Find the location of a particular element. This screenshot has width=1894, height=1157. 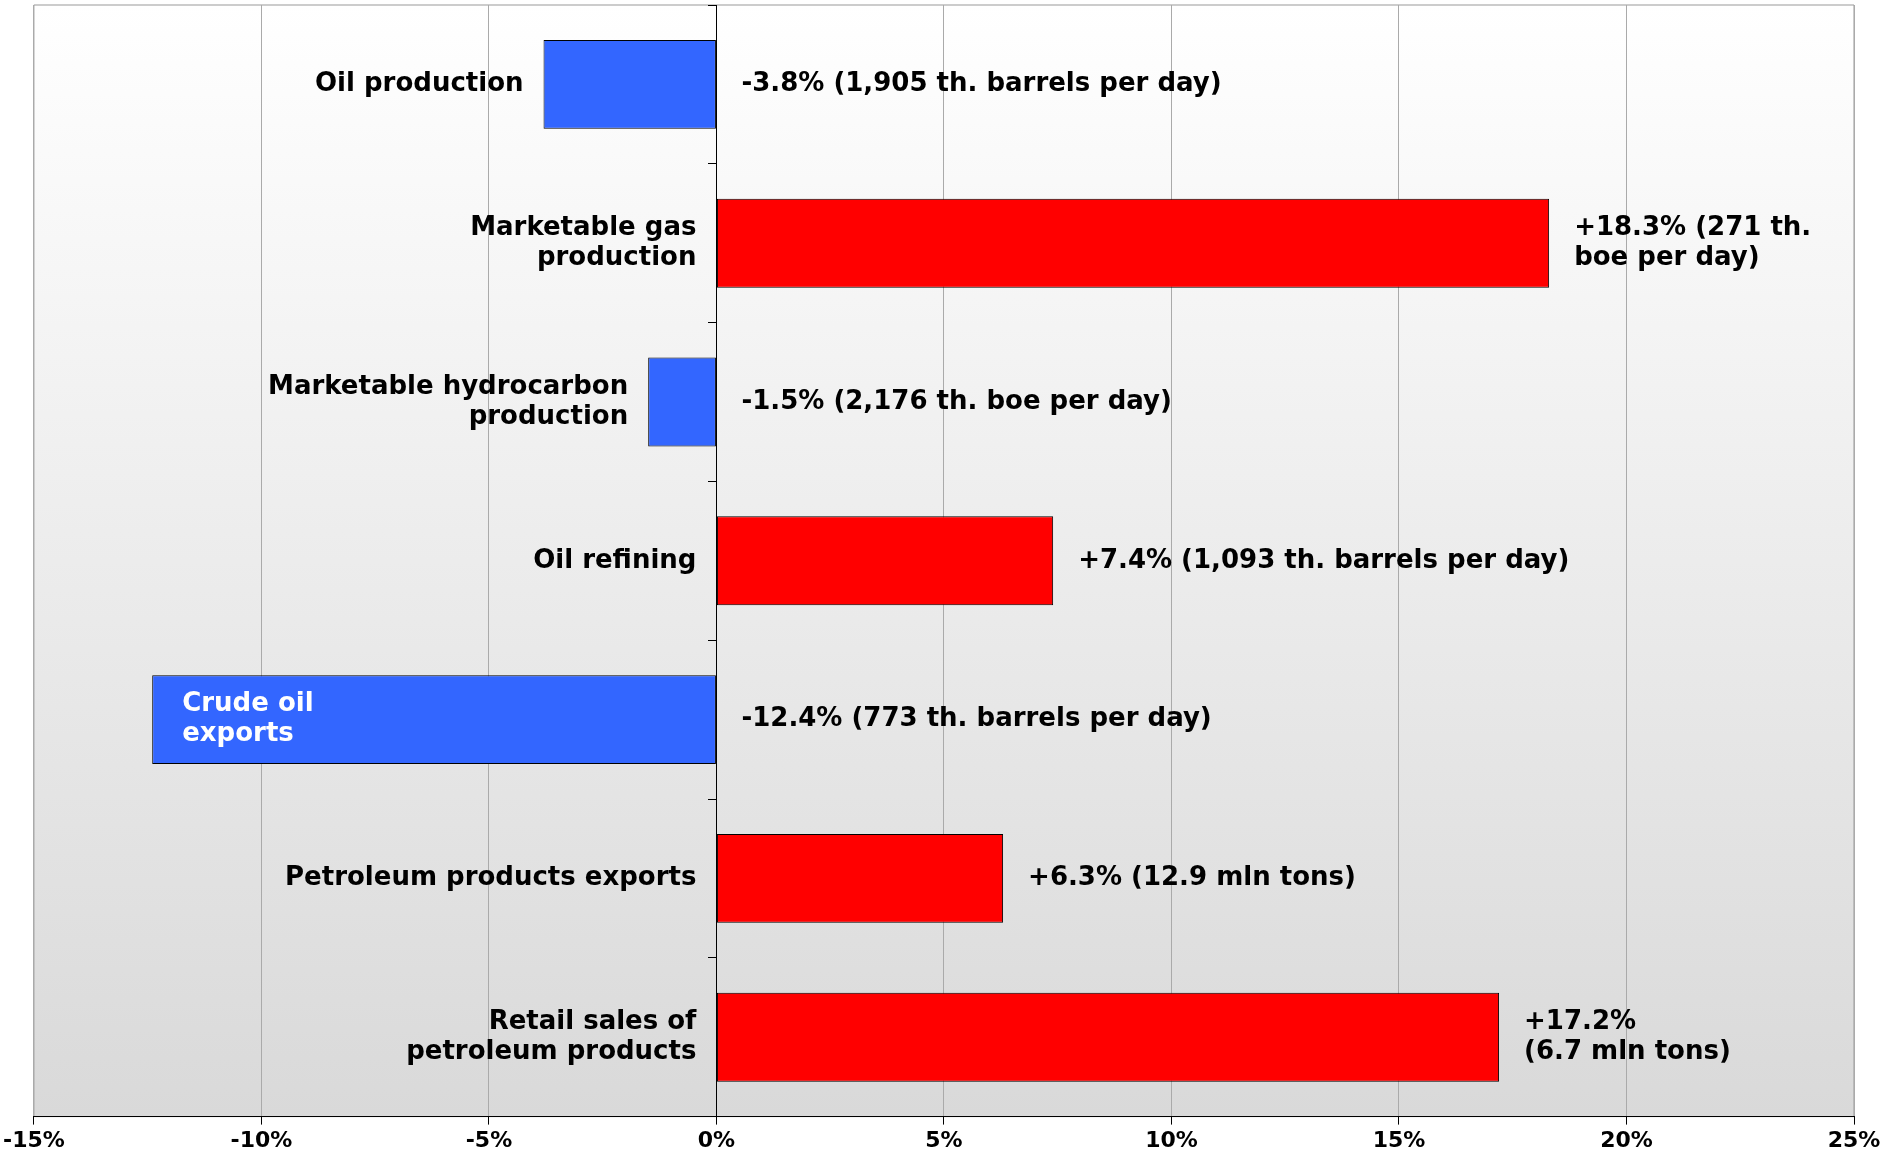

y-tick-label: Petroleum products exports is located at coordinates (491, 876).